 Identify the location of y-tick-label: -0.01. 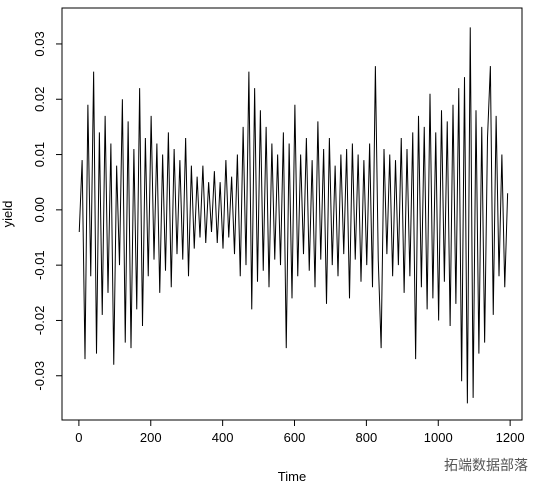
(39, 265).